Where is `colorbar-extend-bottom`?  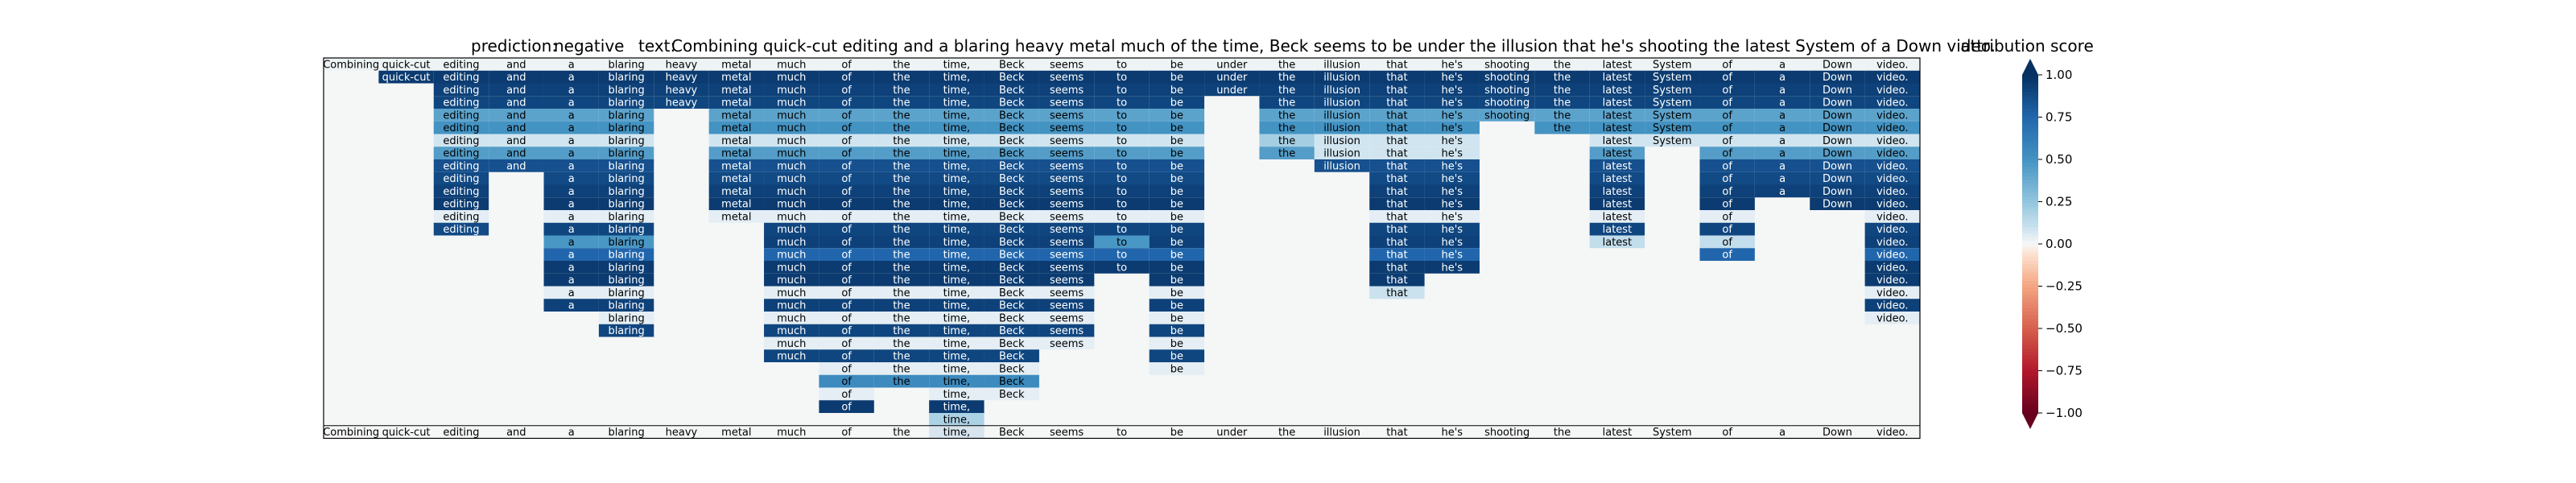
colorbar-extend-bottom is located at coordinates (2030, 421).